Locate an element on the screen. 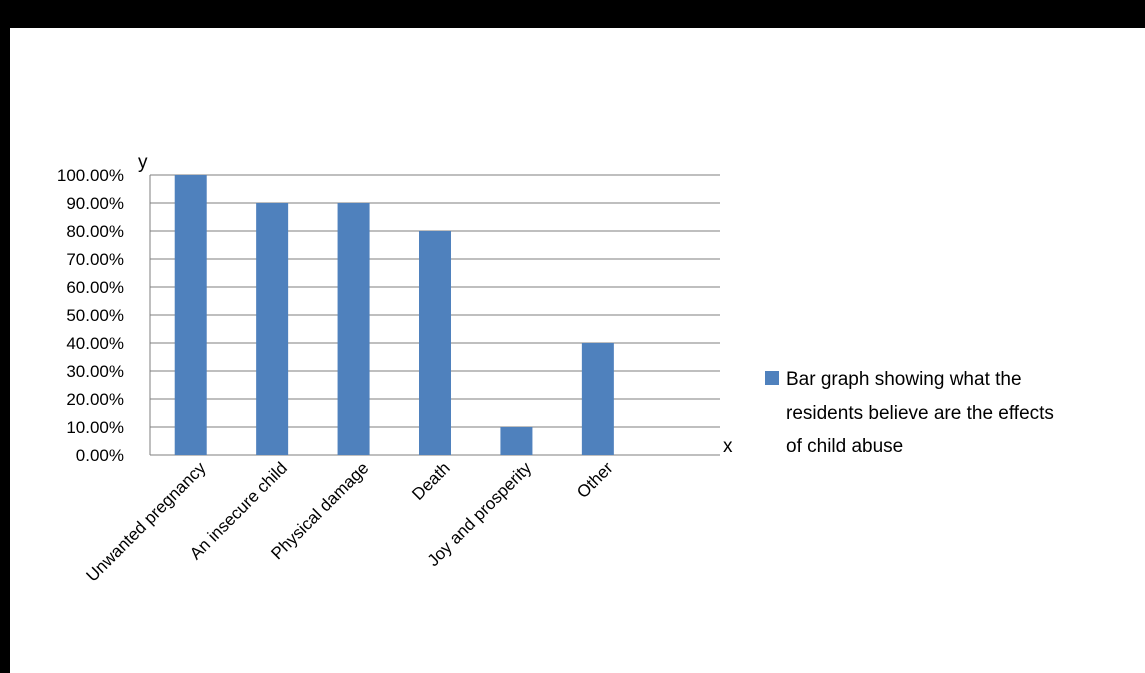 Image resolution: width=1145 pixels, height=673 pixels. y-tick-label: 0.00% is located at coordinates (100, 455).